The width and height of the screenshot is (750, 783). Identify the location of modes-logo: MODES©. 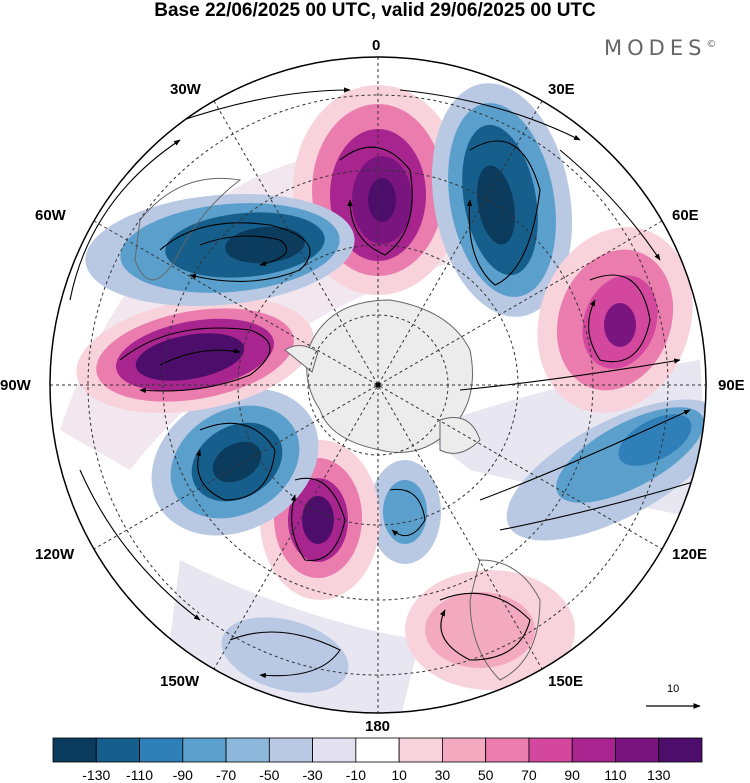
(660, 48).